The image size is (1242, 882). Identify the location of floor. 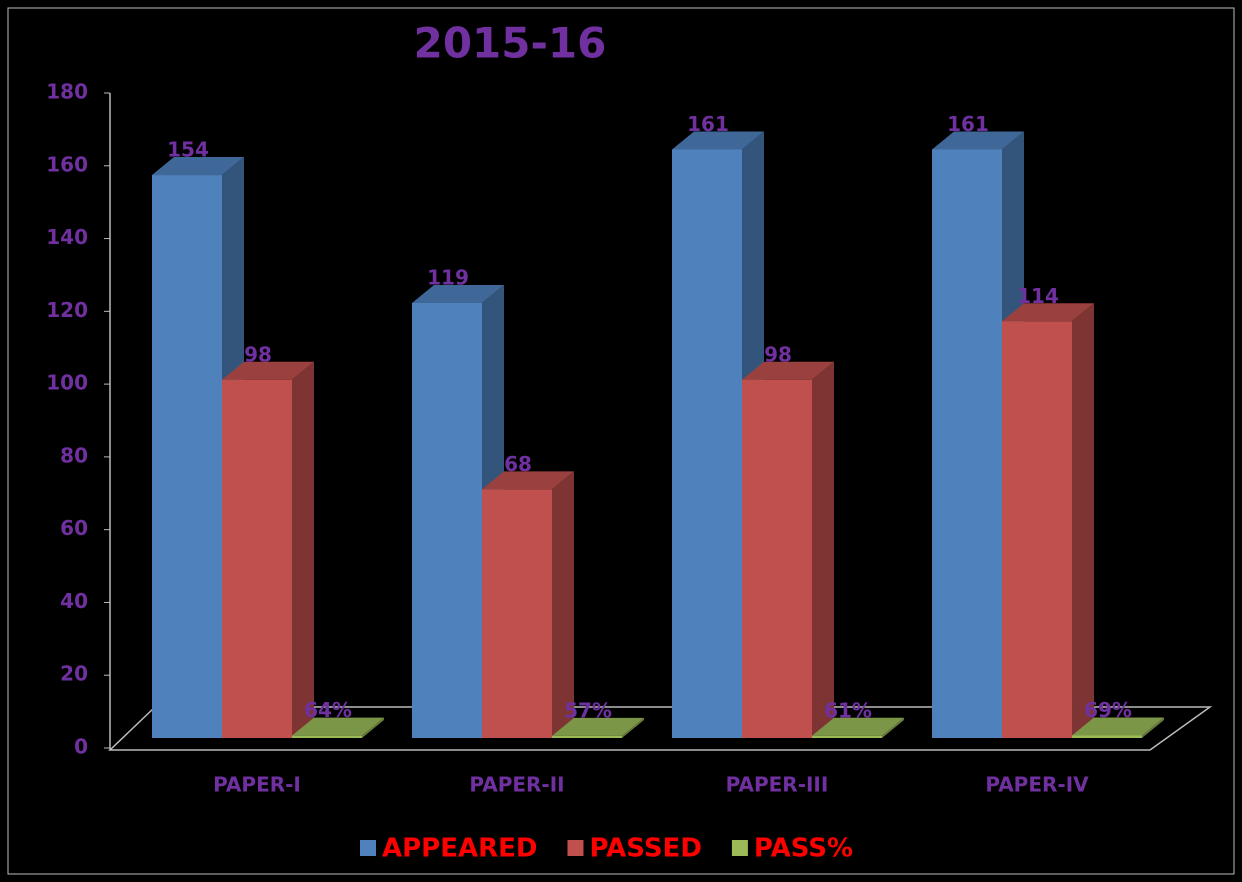
(660, 728).